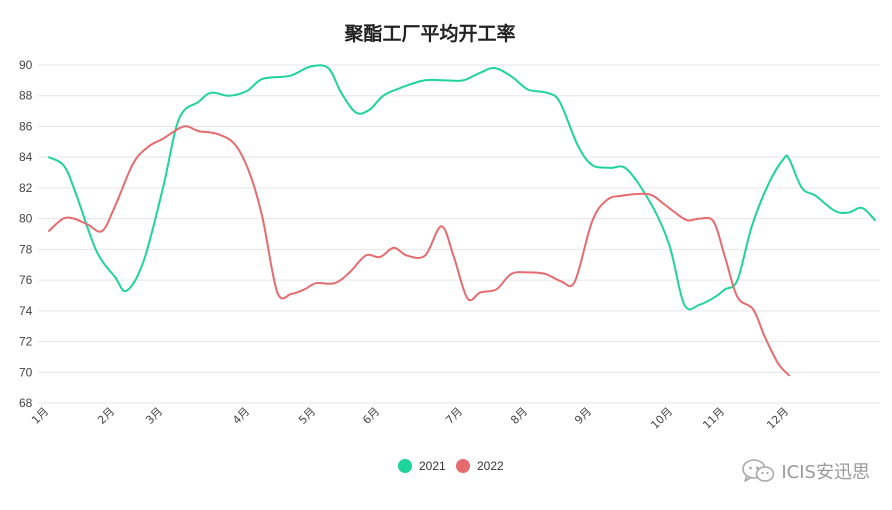 The height and width of the screenshot is (510, 892). I want to click on x-tick-label: 9月, so click(583, 416).